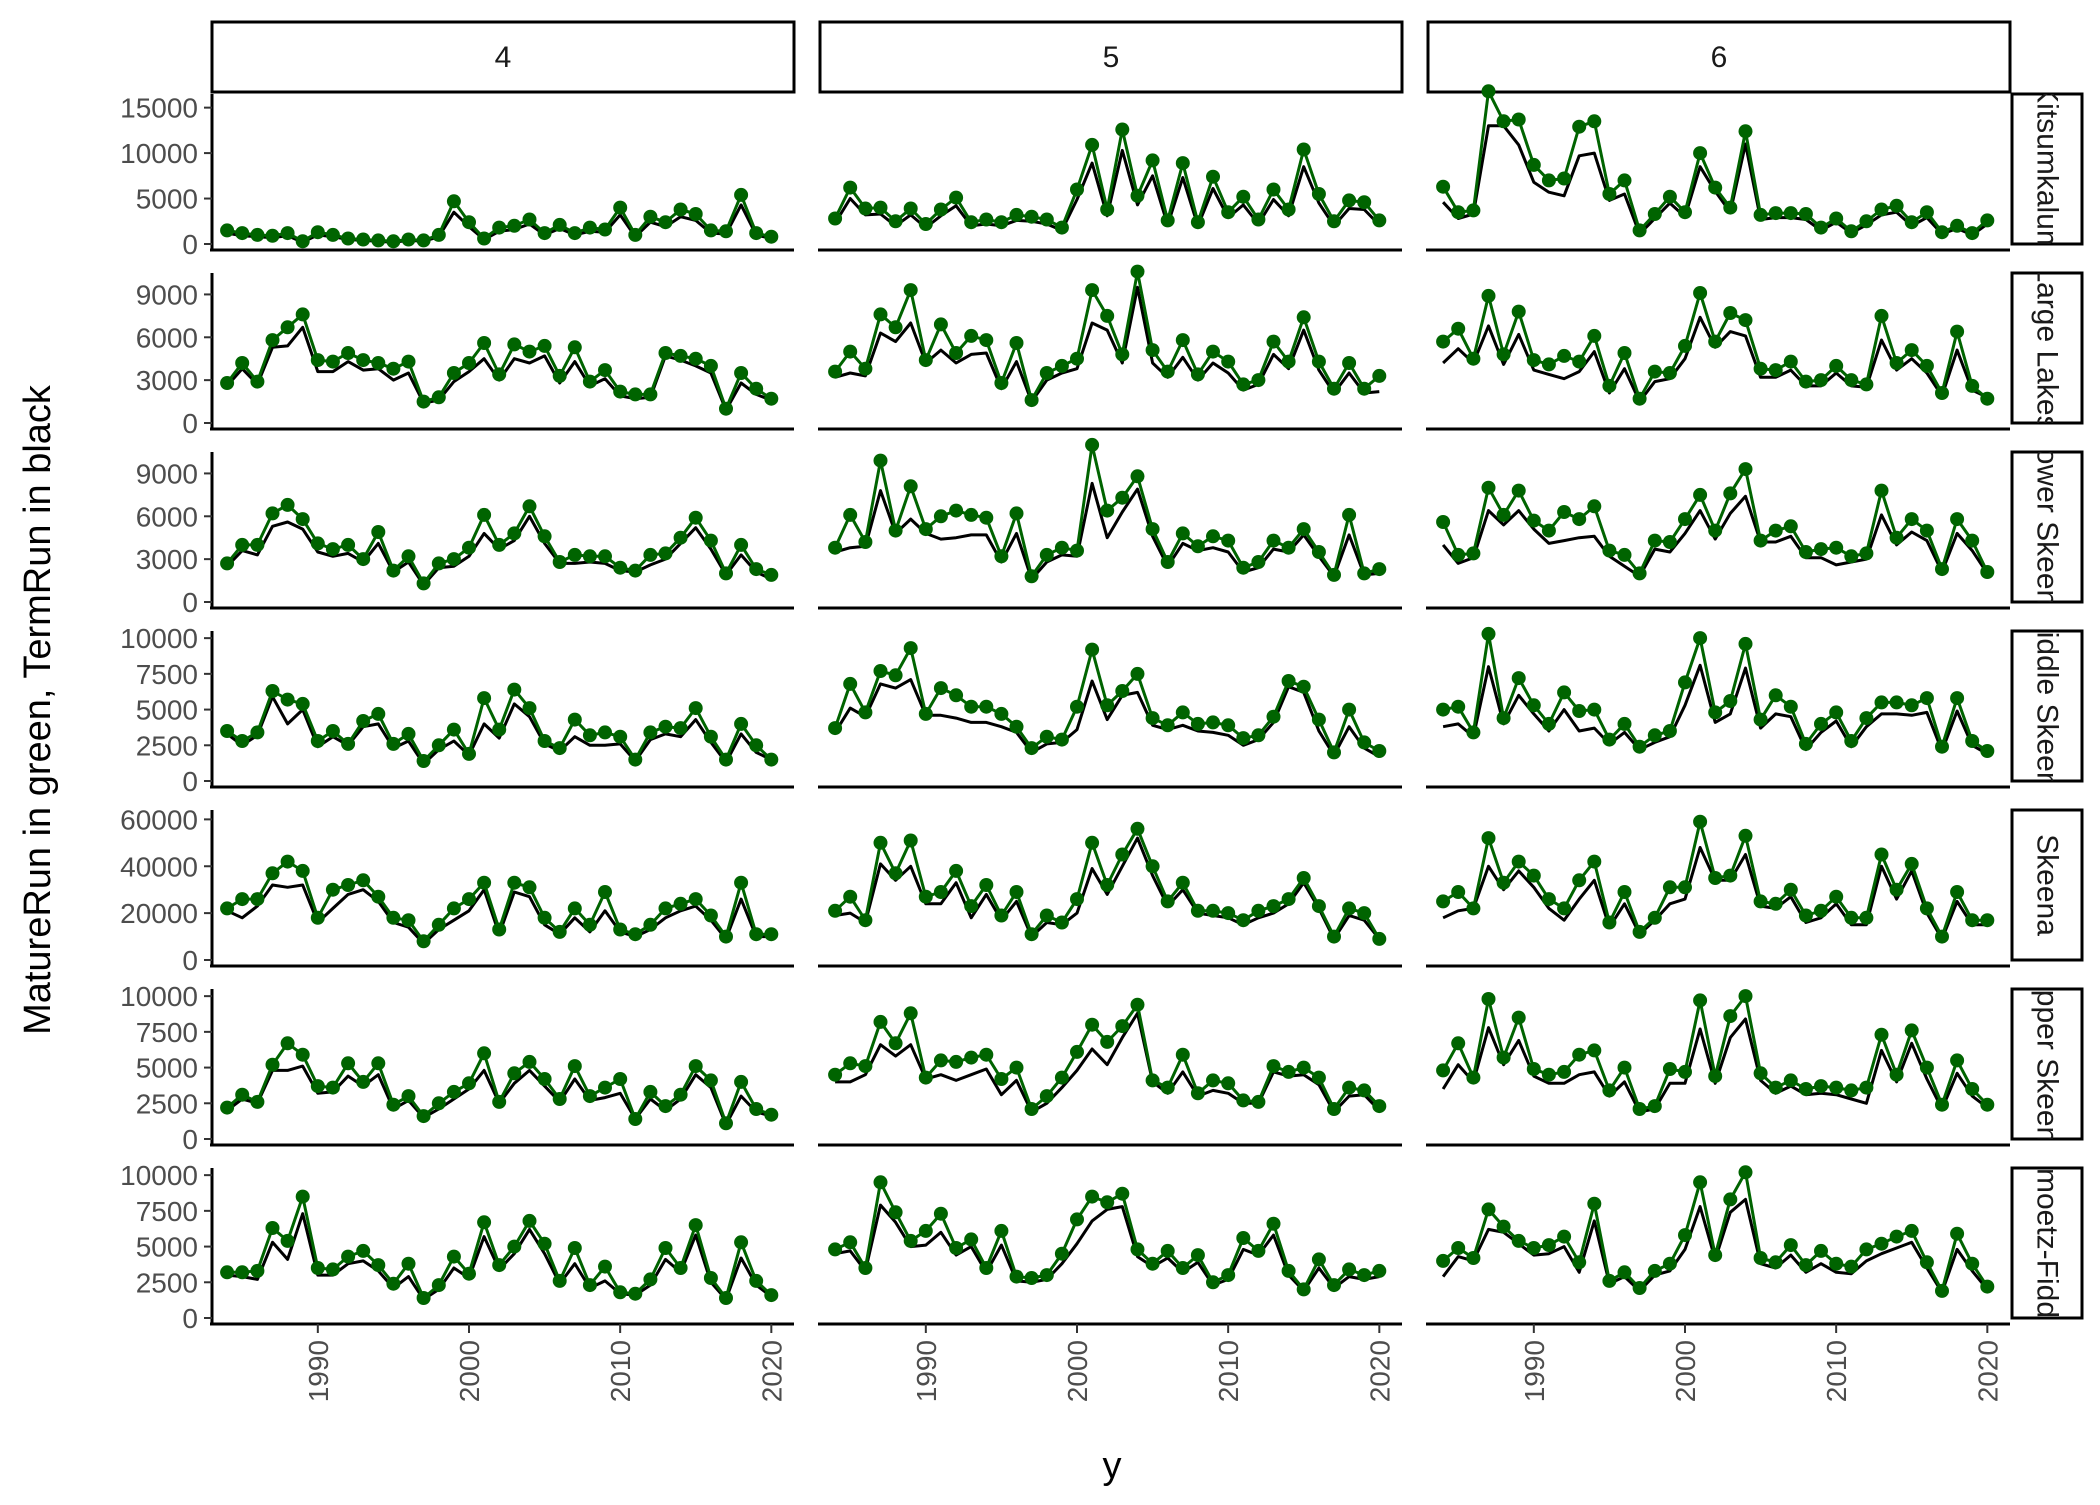 The width and height of the screenshot is (2100, 1505). What do you see at coordinates (167, 473) in the screenshot?
I see `y-tick-label: 9000` at bounding box center [167, 473].